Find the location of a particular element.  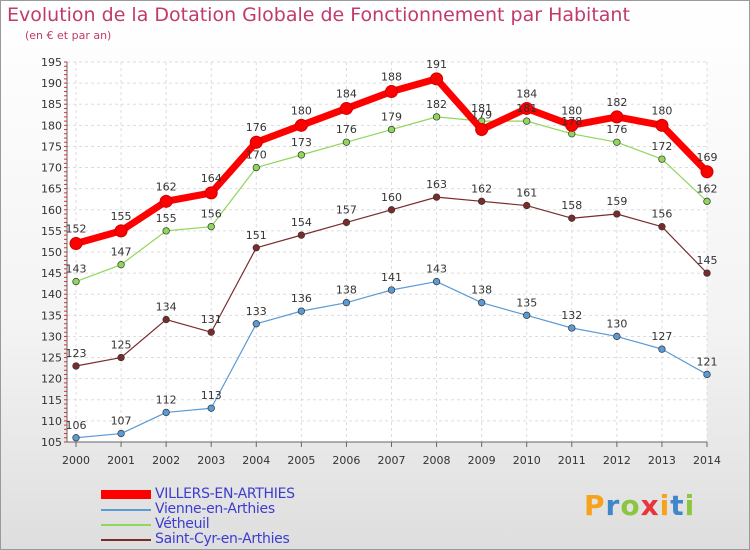

logo-letter: o is located at coordinates (630, 505).